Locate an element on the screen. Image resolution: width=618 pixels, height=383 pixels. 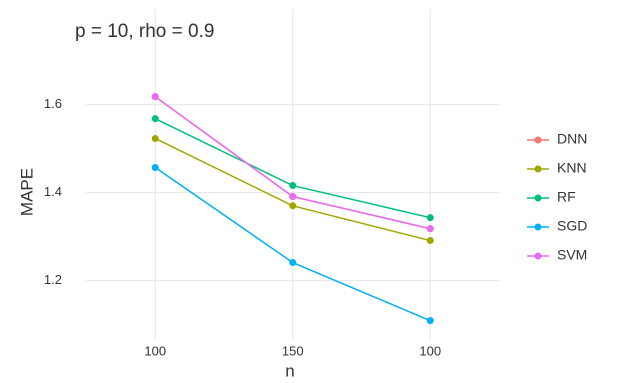
x-tick-label: 150 is located at coordinates (293, 350).